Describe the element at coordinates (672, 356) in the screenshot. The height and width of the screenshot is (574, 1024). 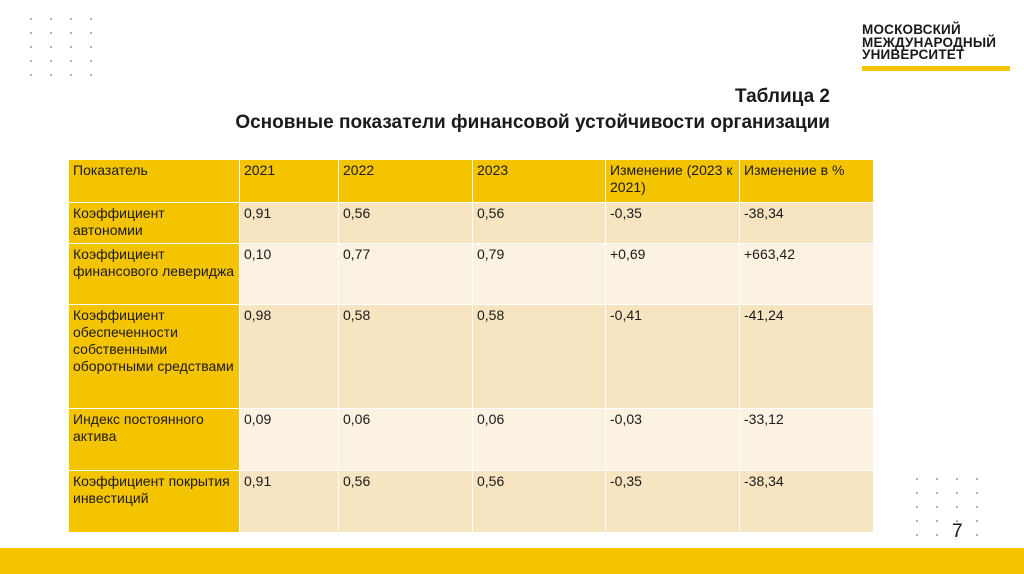
I see `value-cell: -0,41` at that location.